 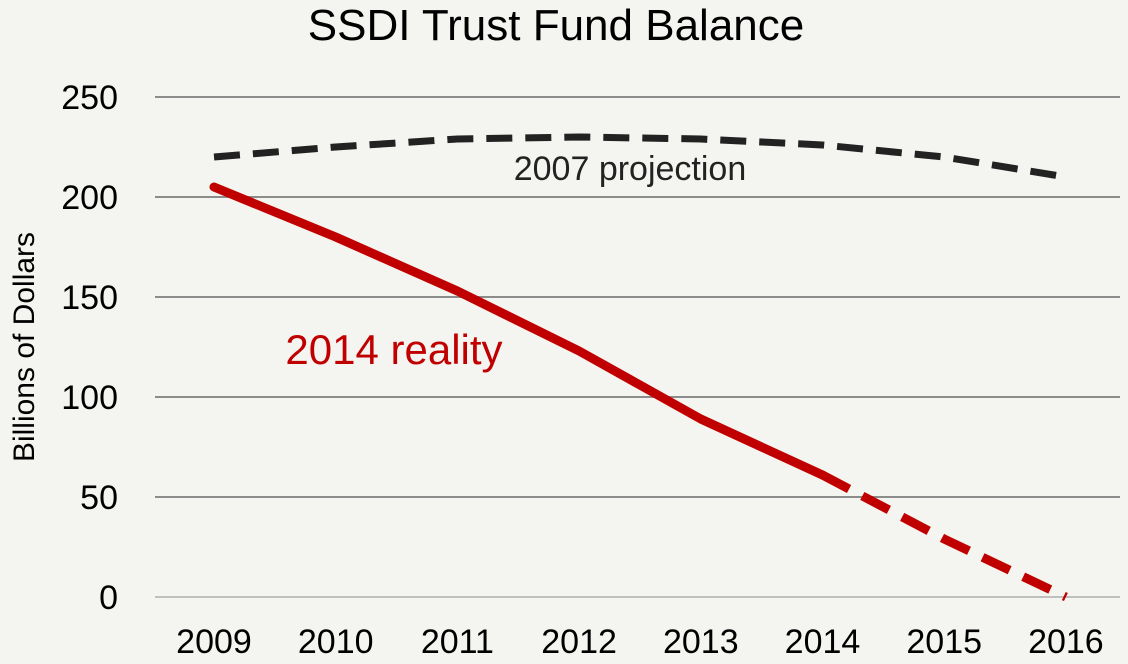 I want to click on chart-title: SSDI Trust Fund Balance, so click(x=556, y=25).